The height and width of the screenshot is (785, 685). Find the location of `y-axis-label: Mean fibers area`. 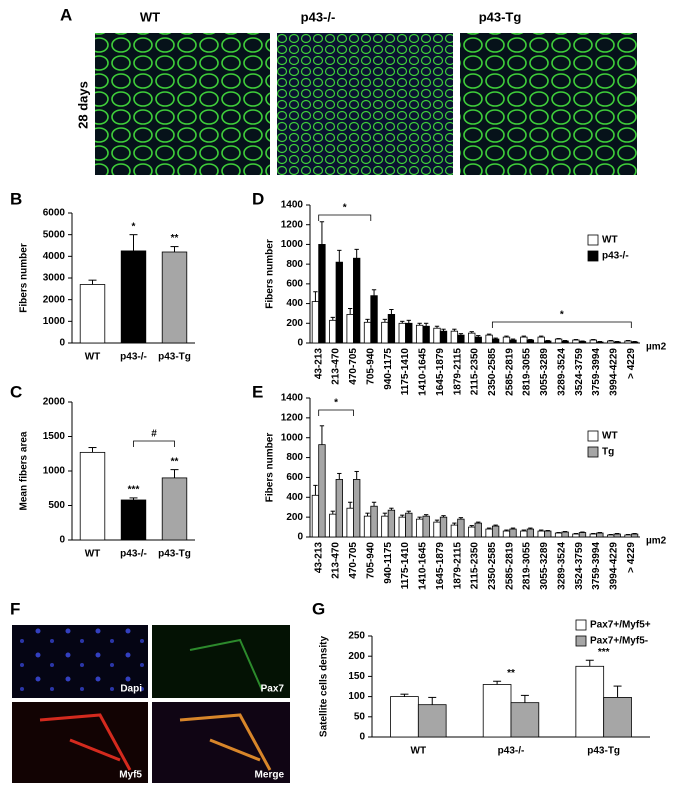

y-axis-label: Mean fibers area is located at coordinates (24, 470).